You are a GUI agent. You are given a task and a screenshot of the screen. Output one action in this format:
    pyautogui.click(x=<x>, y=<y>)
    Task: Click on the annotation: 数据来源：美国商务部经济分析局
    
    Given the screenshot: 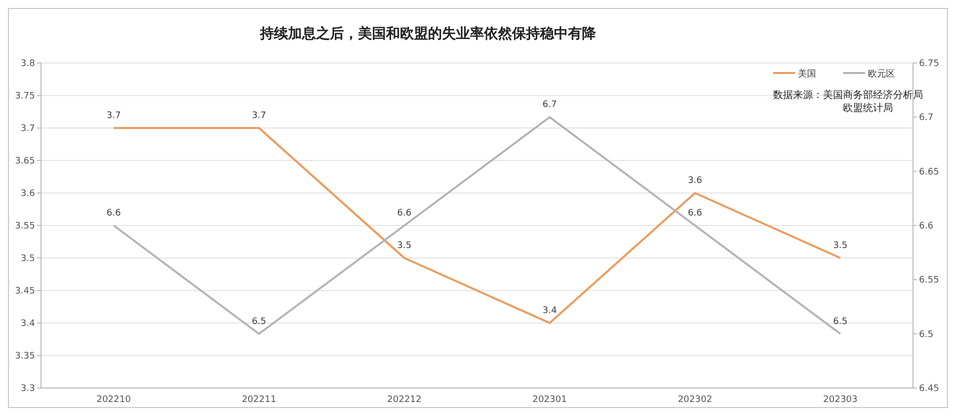 What is the action you would take?
    pyautogui.click(x=848, y=95)
    